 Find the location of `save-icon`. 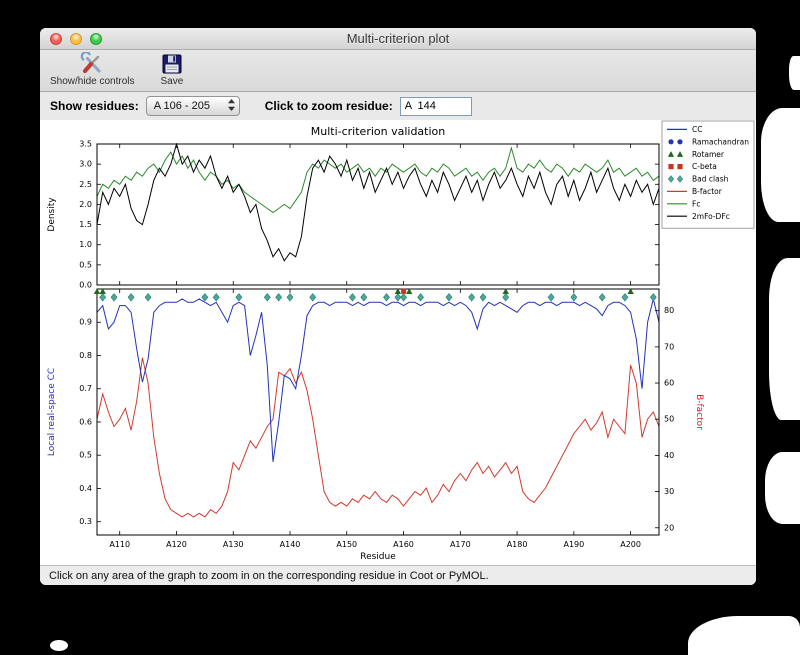

save-icon is located at coordinates (172, 64).